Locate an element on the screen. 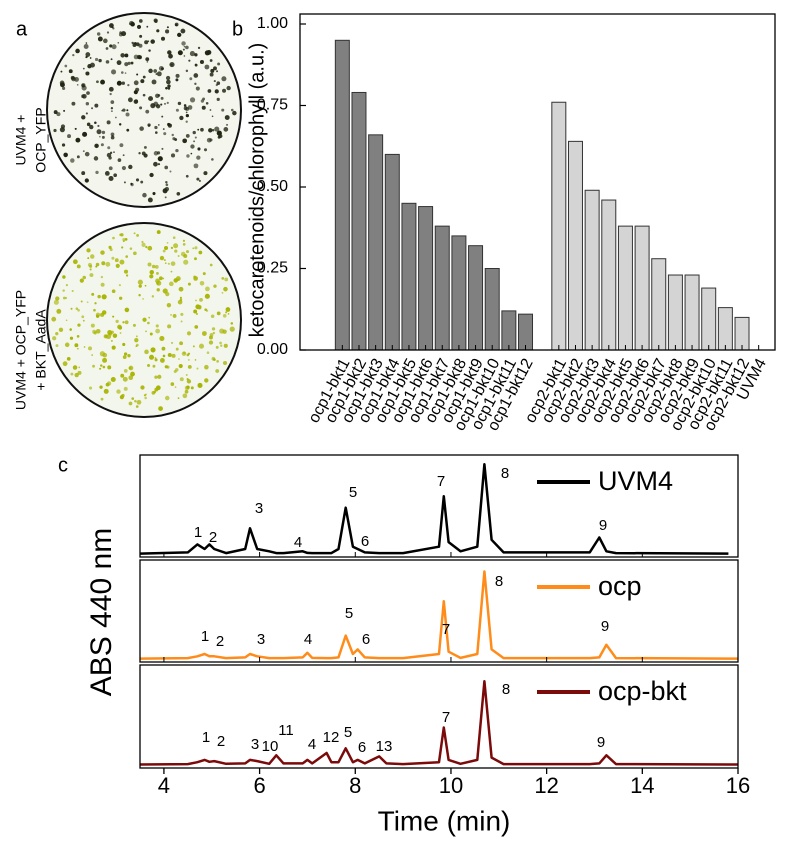  peak-label: 6 is located at coordinates (366, 639).